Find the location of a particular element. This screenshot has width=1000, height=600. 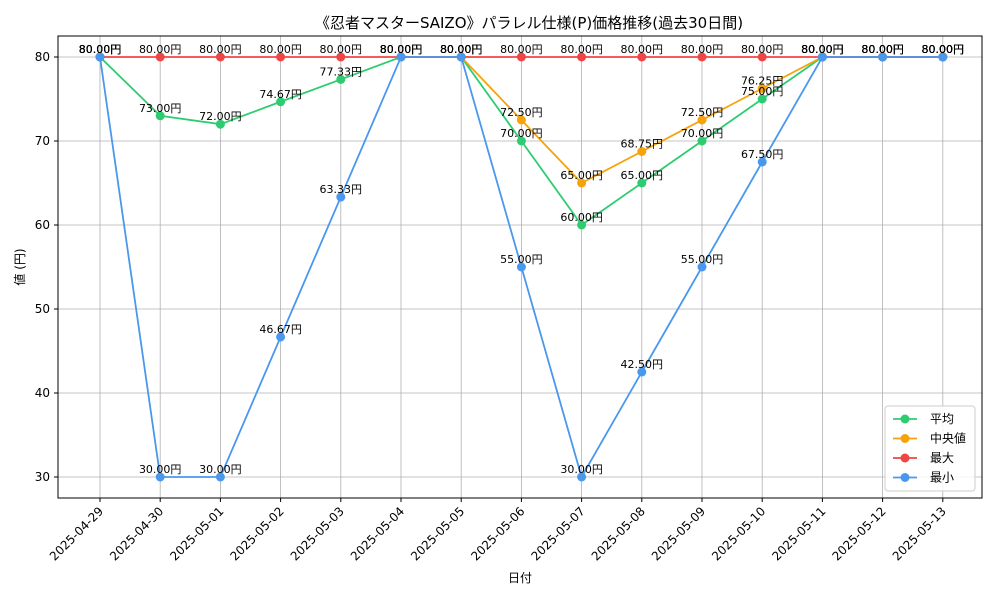

y-axis: 30 40 50 60 70 80 is located at coordinates (46, 267).